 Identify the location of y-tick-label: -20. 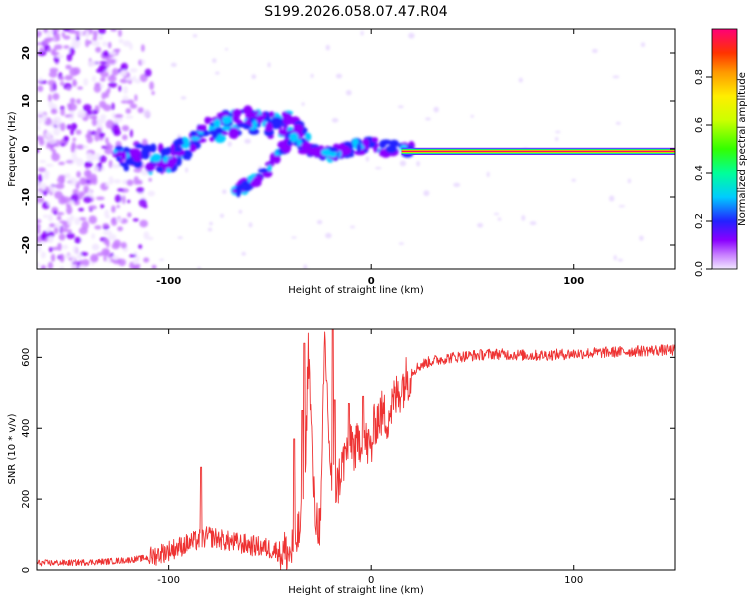
(26, 245).